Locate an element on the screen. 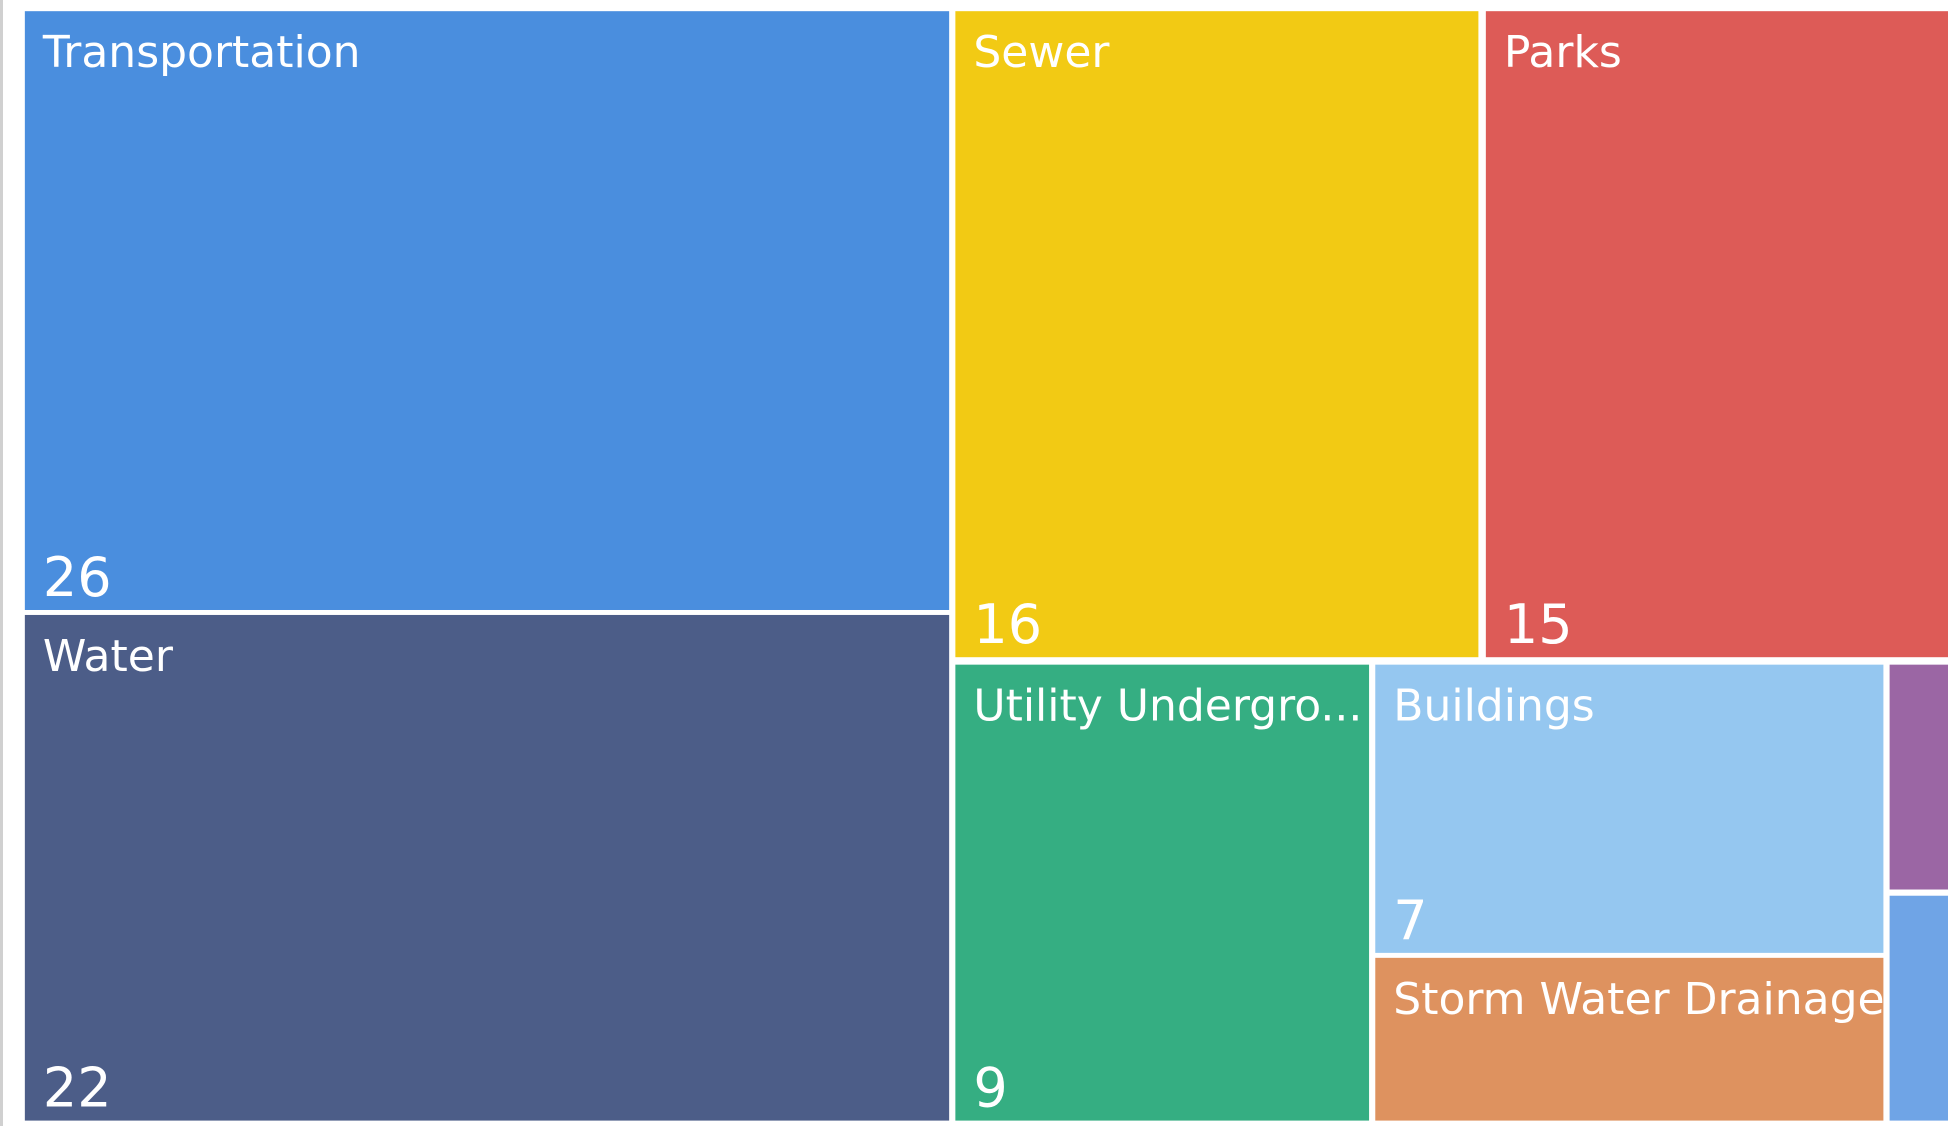  tile-value: 16 is located at coordinates (1007, 624).